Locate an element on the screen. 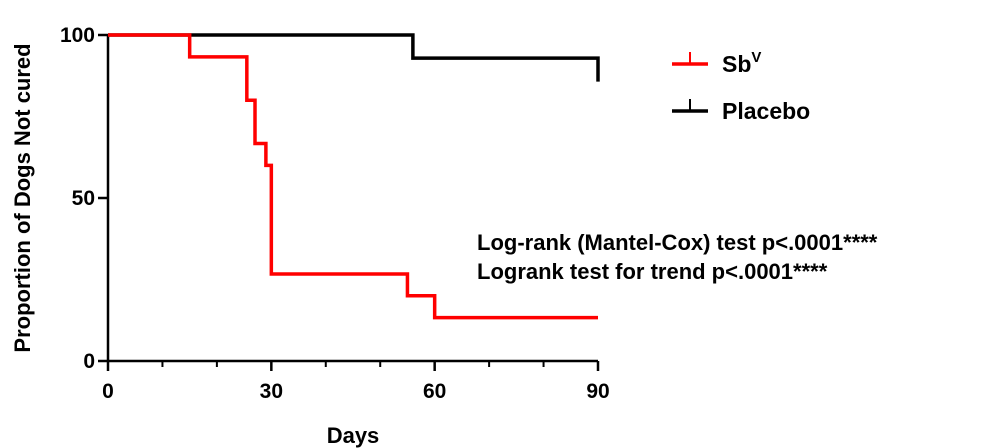 Image resolution: width=988 pixels, height=448 pixels. y-tick-label: 100 is located at coordinates (77, 35).